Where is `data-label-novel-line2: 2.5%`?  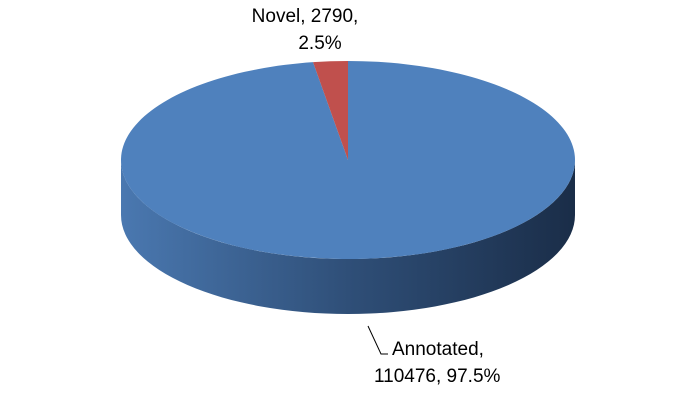 data-label-novel-line2: 2.5% is located at coordinates (319, 43).